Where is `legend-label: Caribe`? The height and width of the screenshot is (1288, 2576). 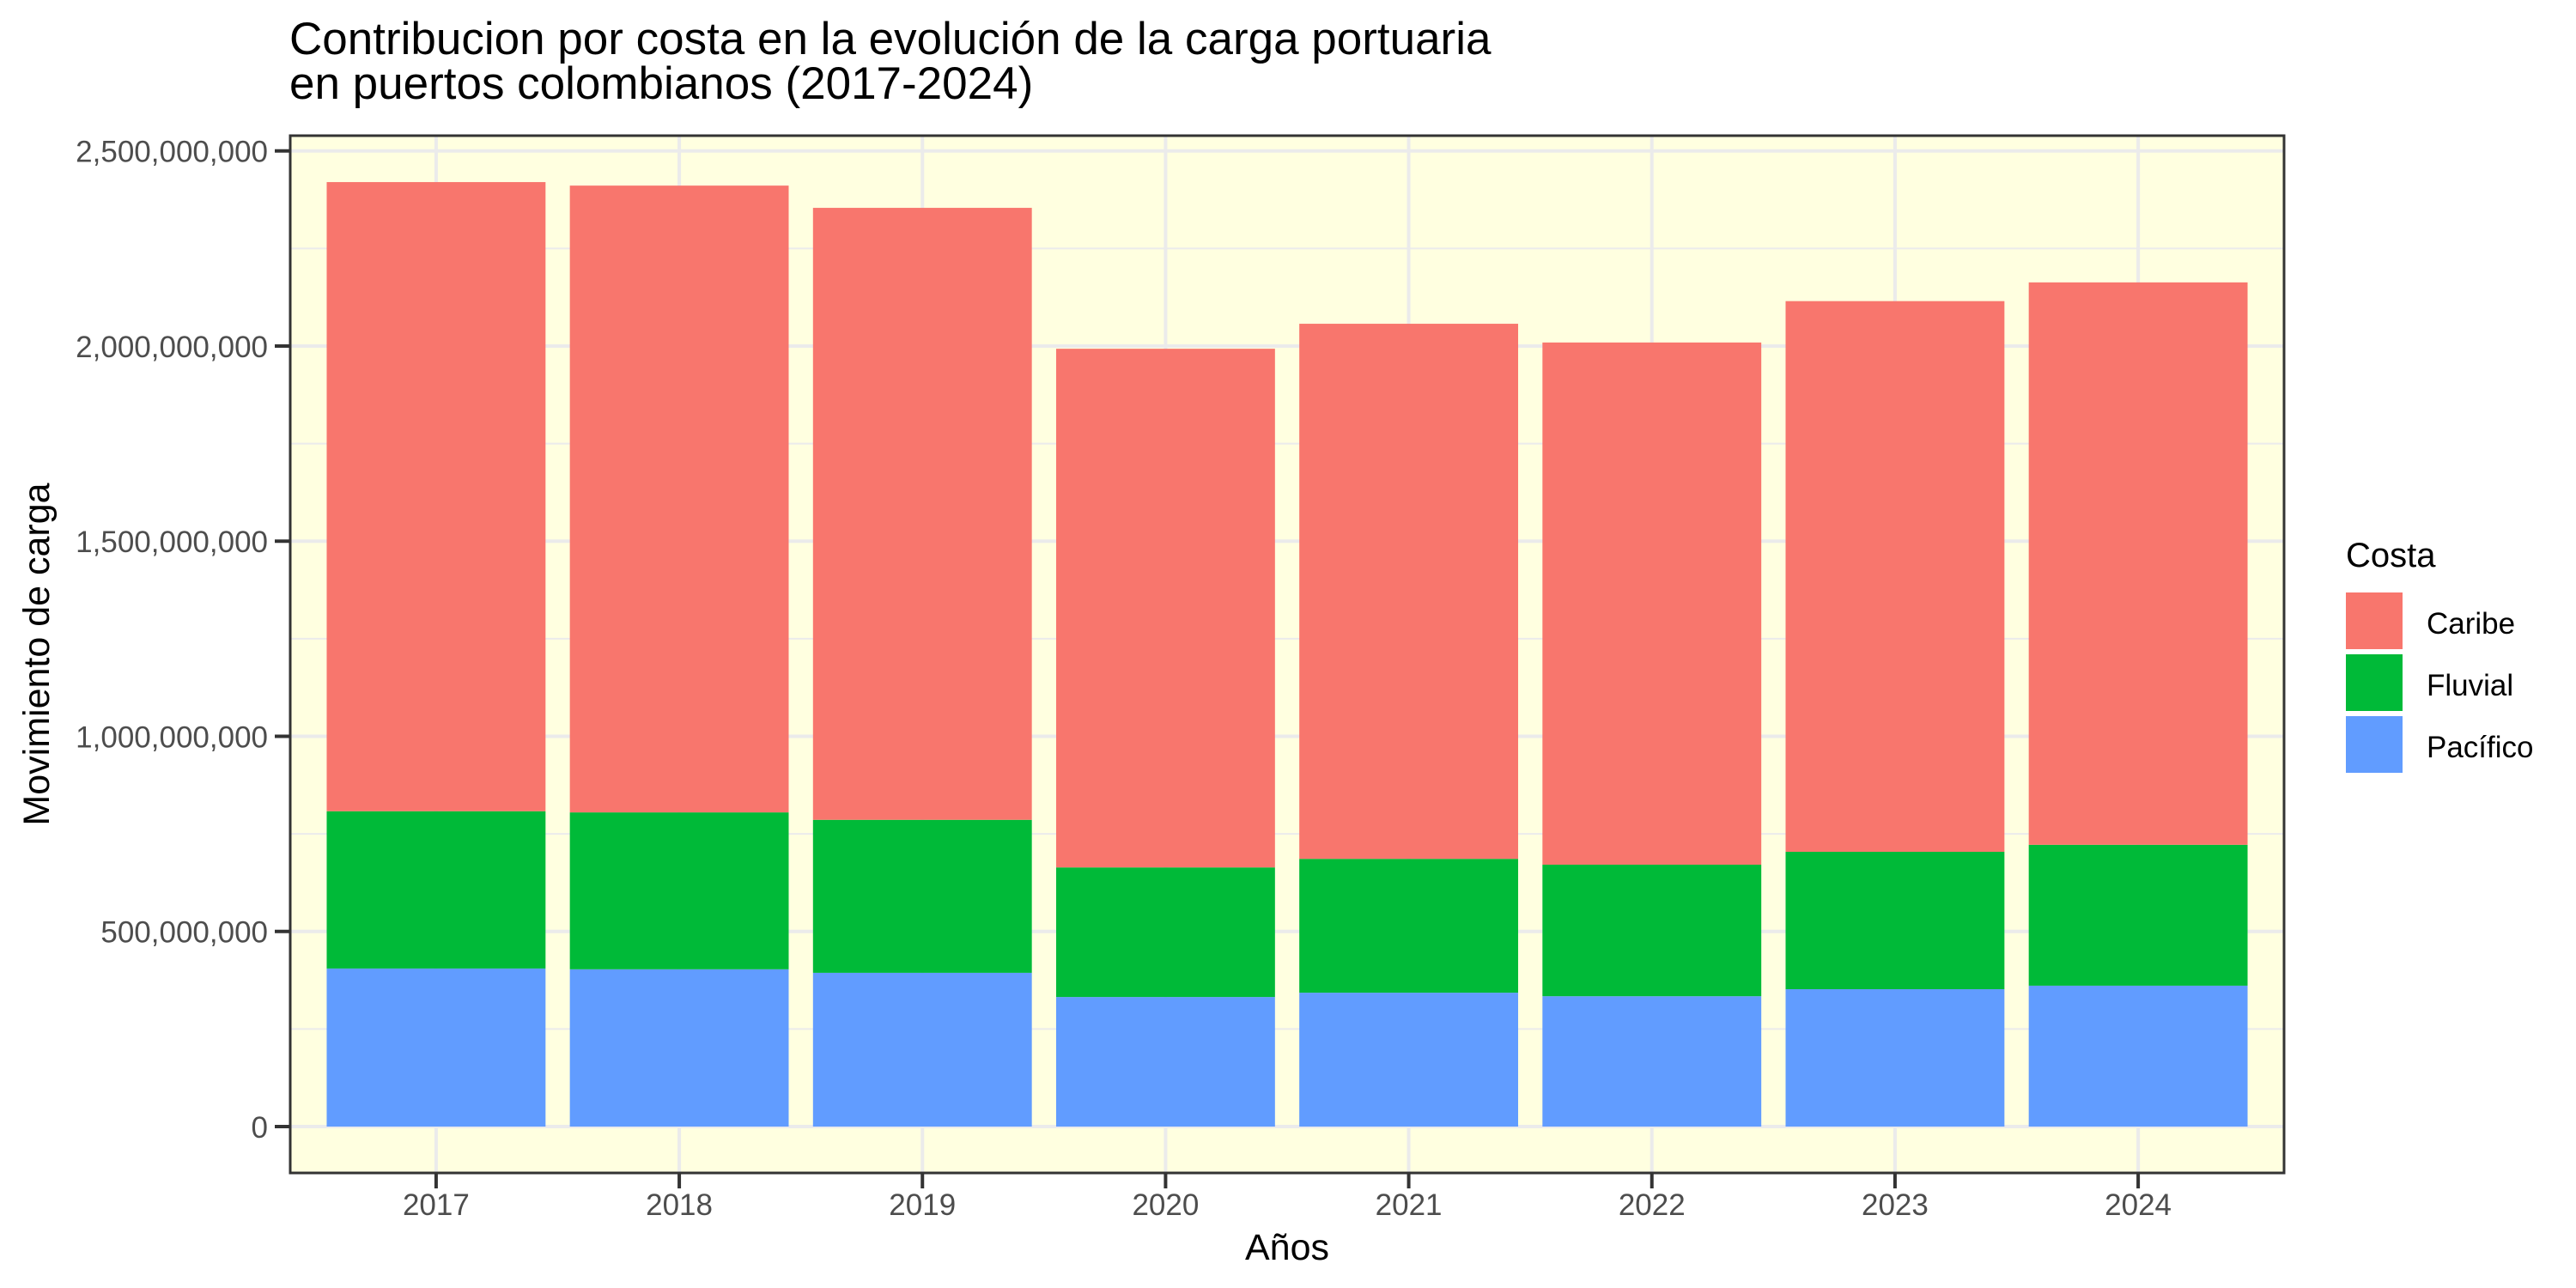
legend-label: Caribe is located at coordinates (2471, 624).